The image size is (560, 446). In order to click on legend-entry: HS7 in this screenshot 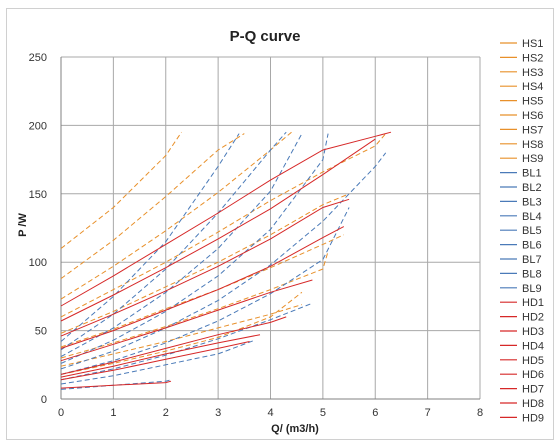, I will do `click(532, 130)`.